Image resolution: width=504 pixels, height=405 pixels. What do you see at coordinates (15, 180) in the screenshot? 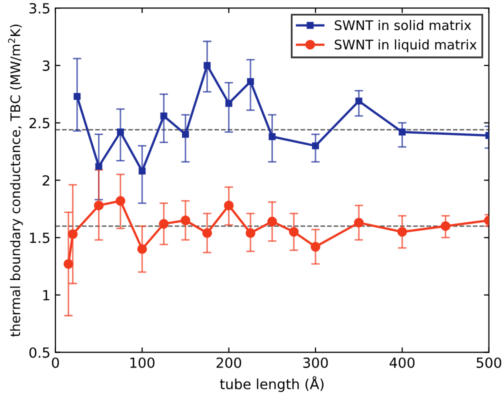
I see `y-axis-title: thermal boundary conductance, TBC (MW/m$^{2}$K)` at bounding box center [15, 180].